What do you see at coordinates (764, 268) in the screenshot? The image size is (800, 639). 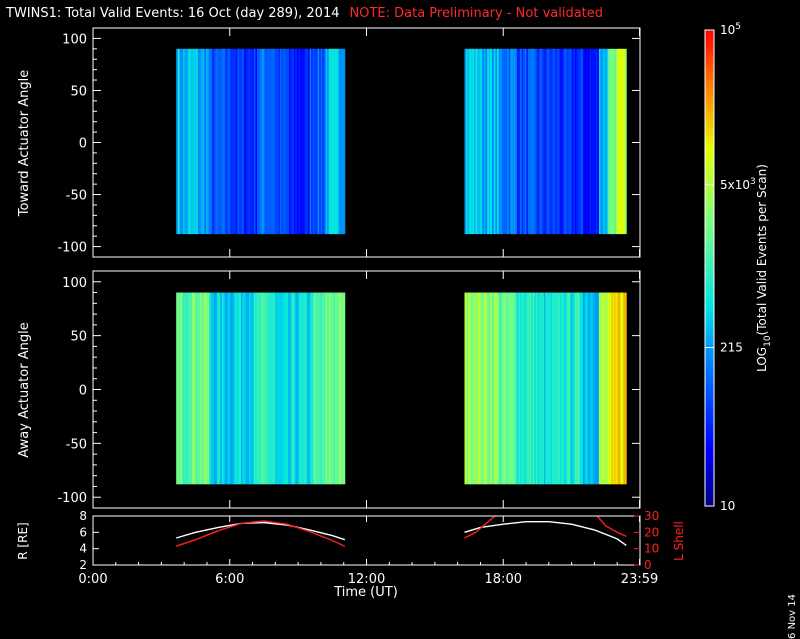 I see `colorbar-label: LOG10(Total Valid Events per Scan)` at bounding box center [764, 268].